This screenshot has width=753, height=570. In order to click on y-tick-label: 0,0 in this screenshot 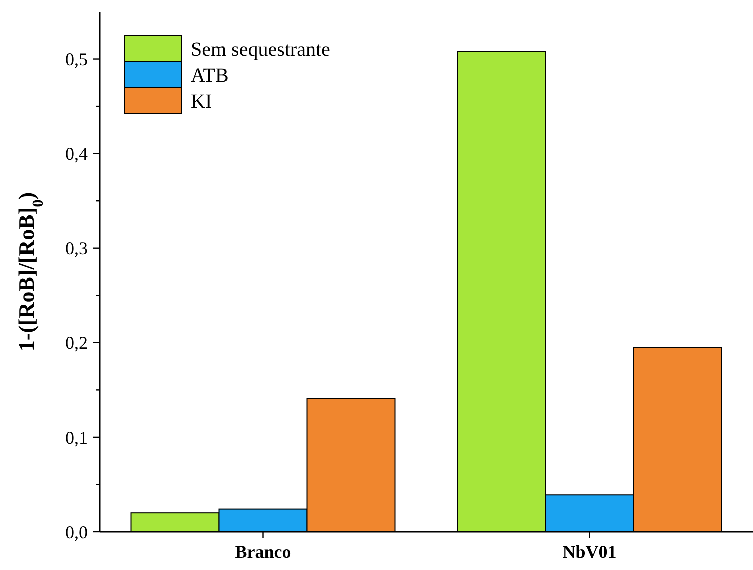, I will do `click(77, 532)`.